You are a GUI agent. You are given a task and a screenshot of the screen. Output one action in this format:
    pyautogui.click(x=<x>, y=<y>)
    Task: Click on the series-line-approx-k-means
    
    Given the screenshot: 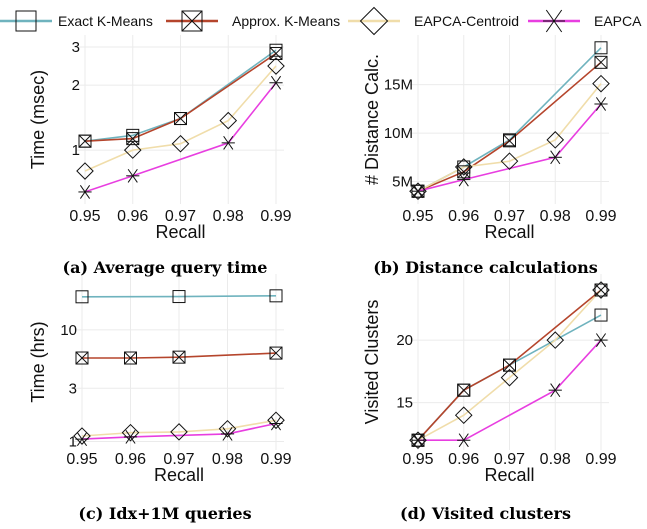 What is the action you would take?
    pyautogui.click(x=179, y=355)
    